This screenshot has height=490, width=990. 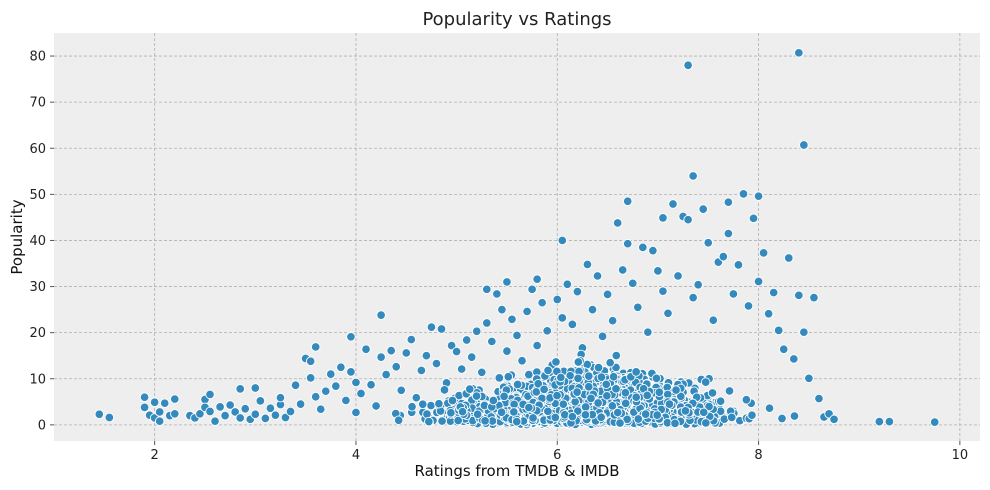 What do you see at coordinates (37, 195) in the screenshot?
I see `y-tick-label: 50` at bounding box center [37, 195].